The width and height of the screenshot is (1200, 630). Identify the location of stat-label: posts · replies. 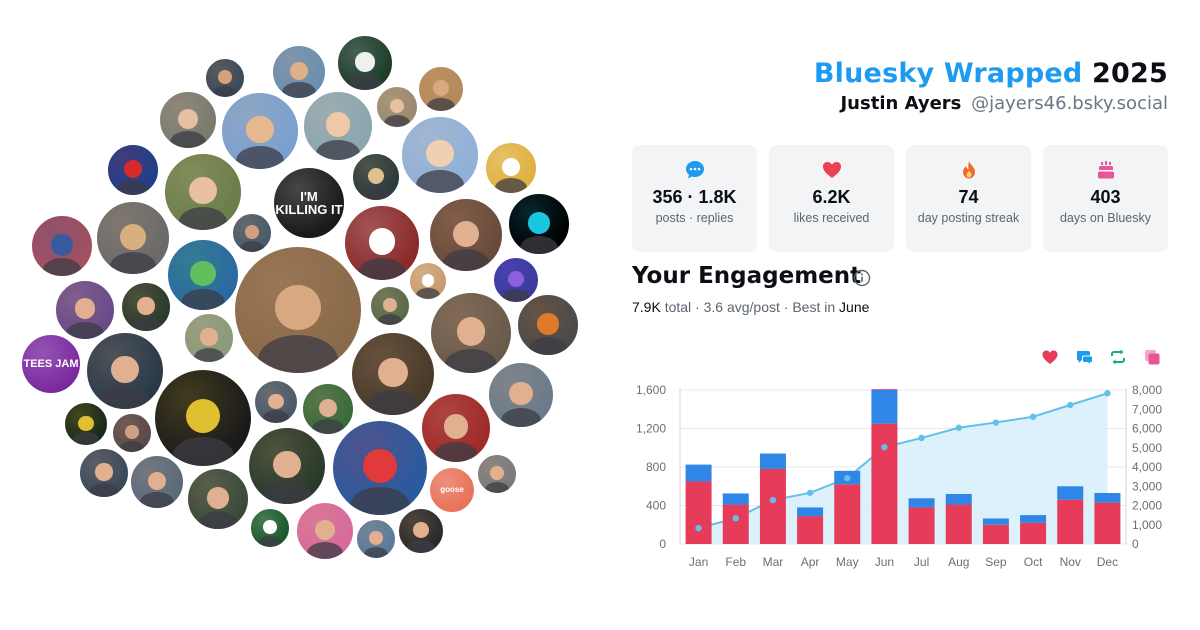
(694, 218).